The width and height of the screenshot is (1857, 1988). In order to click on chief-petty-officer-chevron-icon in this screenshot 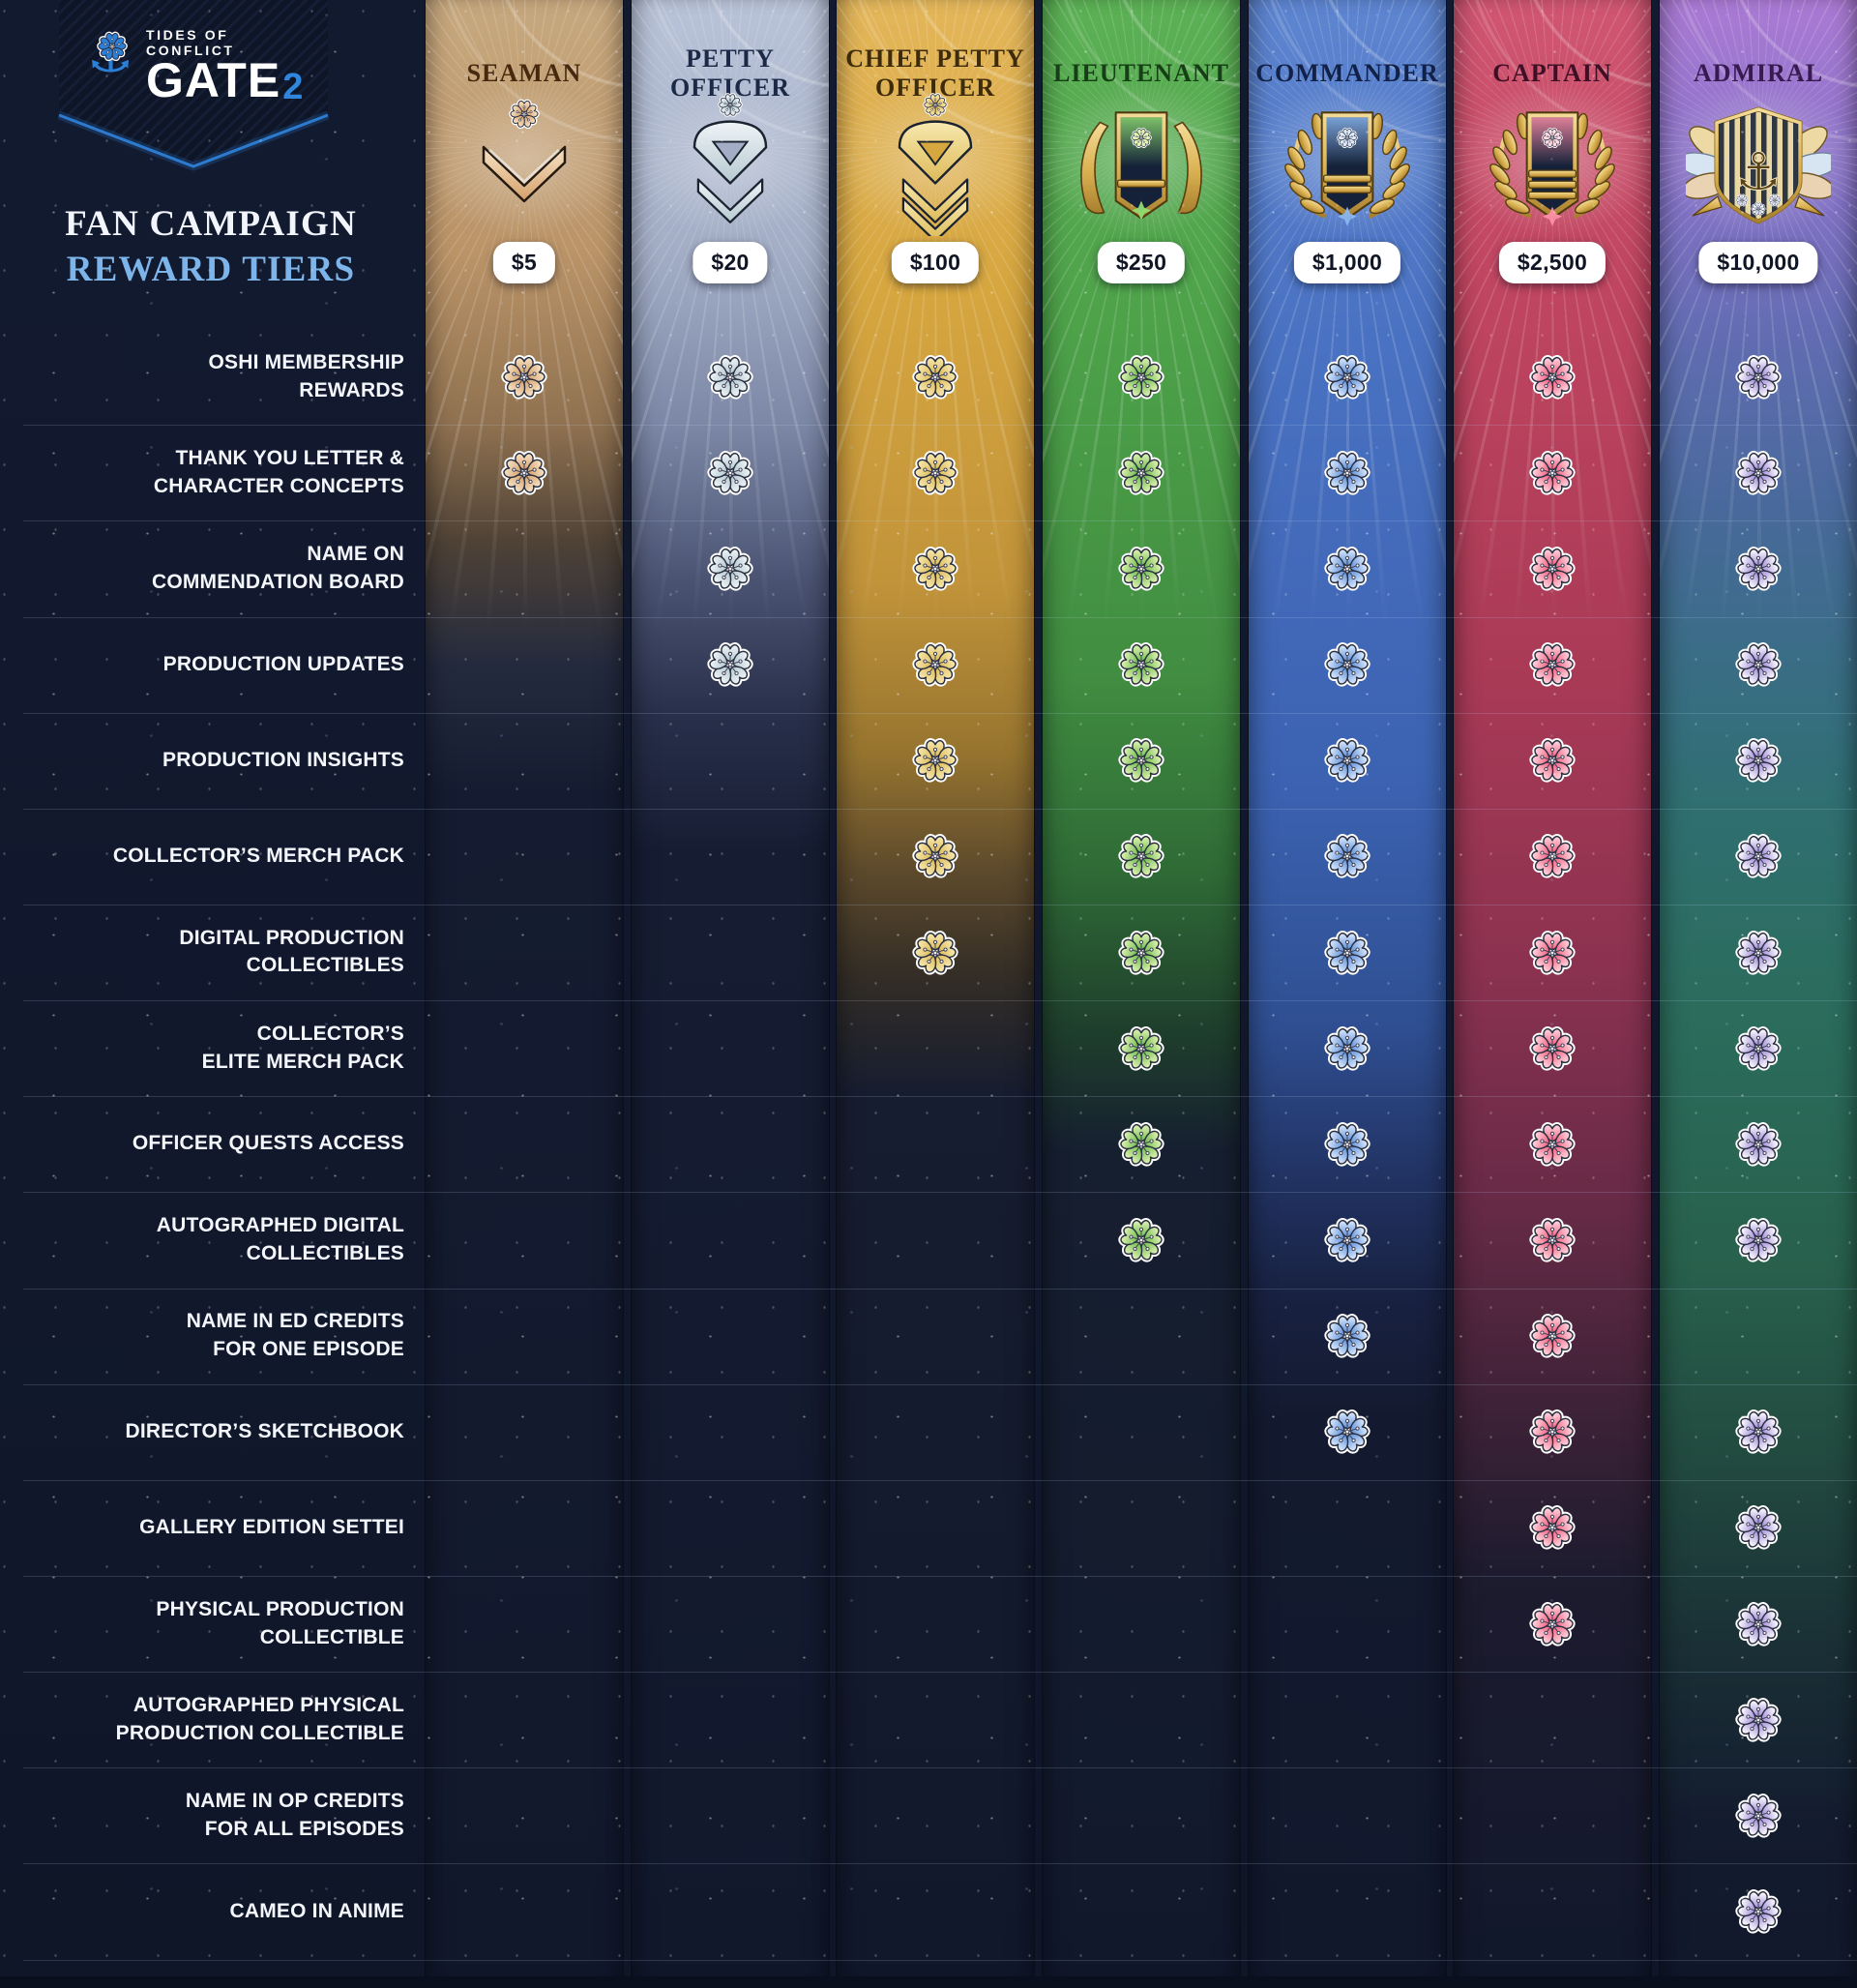, I will do `click(935, 162)`.